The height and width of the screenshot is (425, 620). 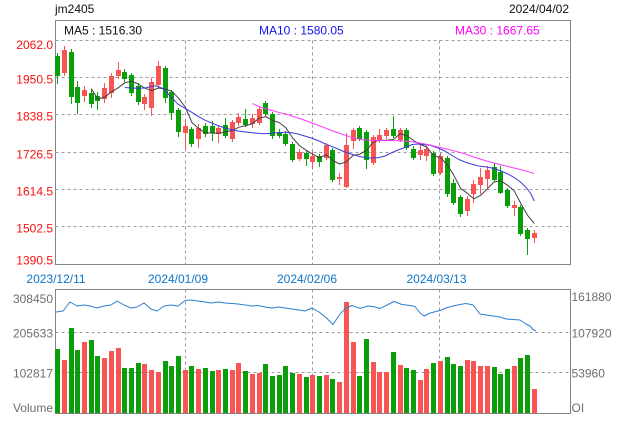 What do you see at coordinates (33, 334) in the screenshot?
I see `svg-text: 205633` at bounding box center [33, 334].